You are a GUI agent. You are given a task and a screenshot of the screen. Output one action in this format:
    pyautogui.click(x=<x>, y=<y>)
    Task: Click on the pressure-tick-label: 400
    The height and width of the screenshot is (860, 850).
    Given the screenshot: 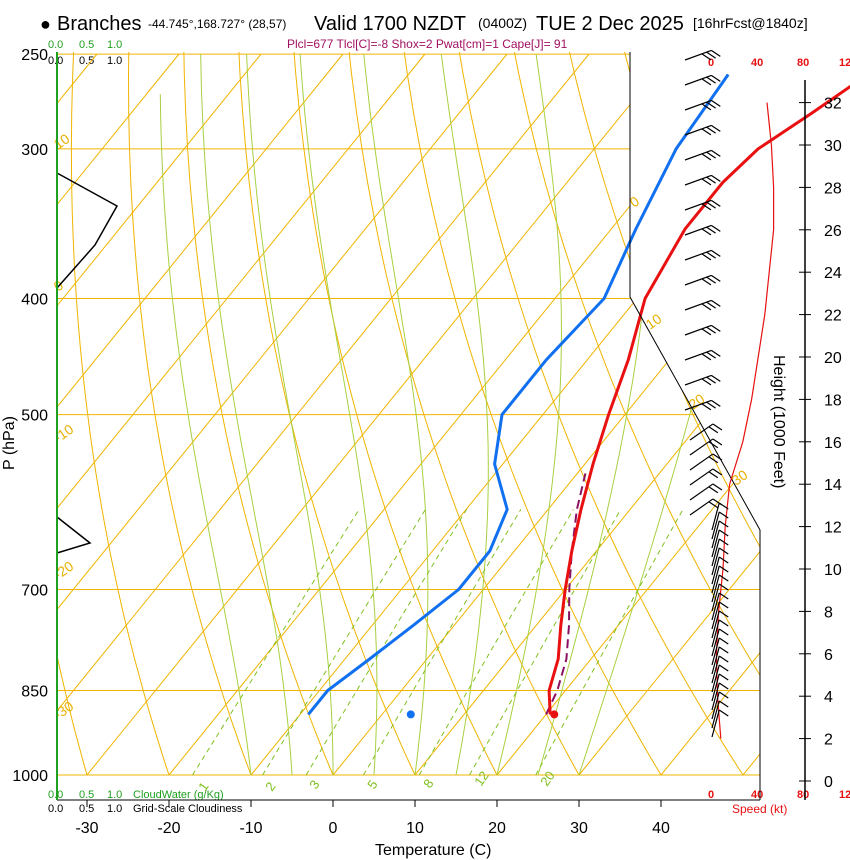 What is the action you would take?
    pyautogui.click(x=34, y=300)
    